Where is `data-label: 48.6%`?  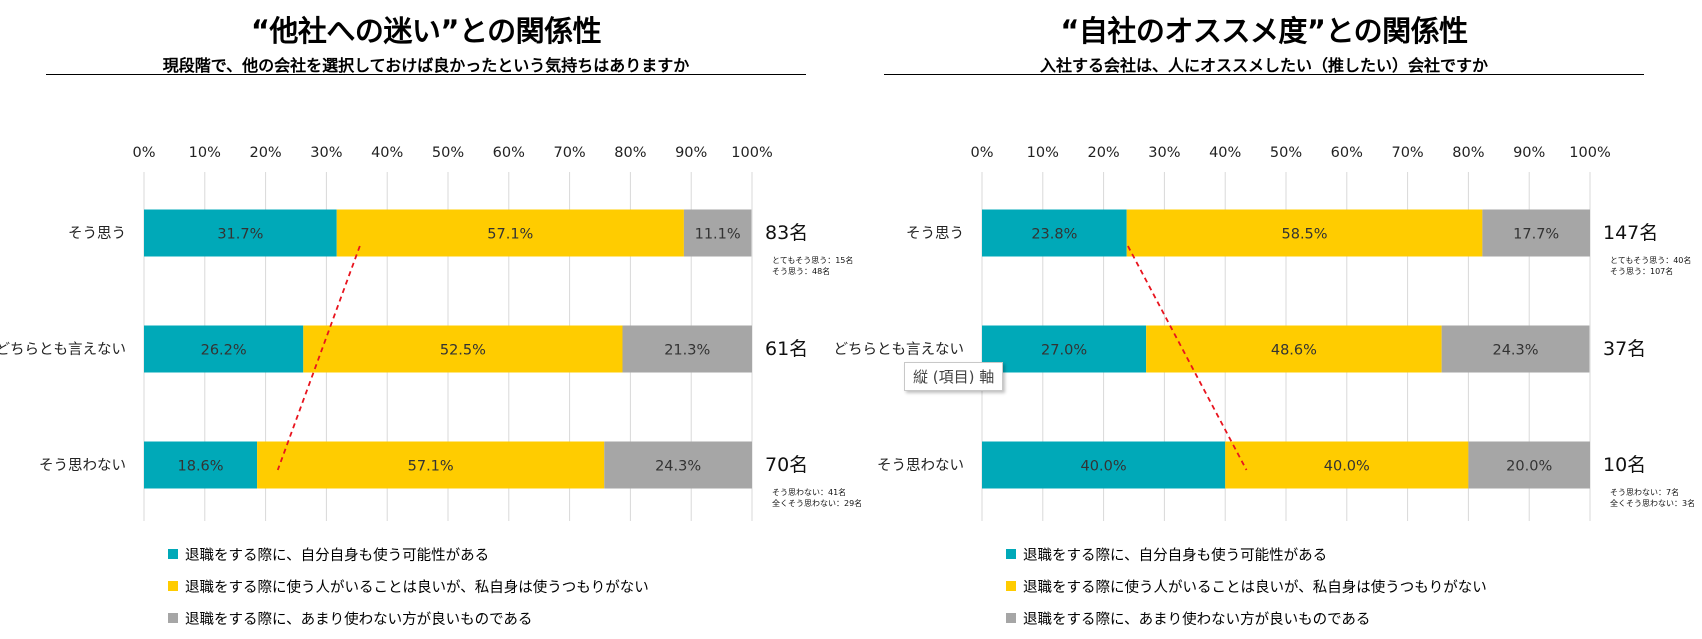
data-label: 48.6% is located at coordinates (1294, 351).